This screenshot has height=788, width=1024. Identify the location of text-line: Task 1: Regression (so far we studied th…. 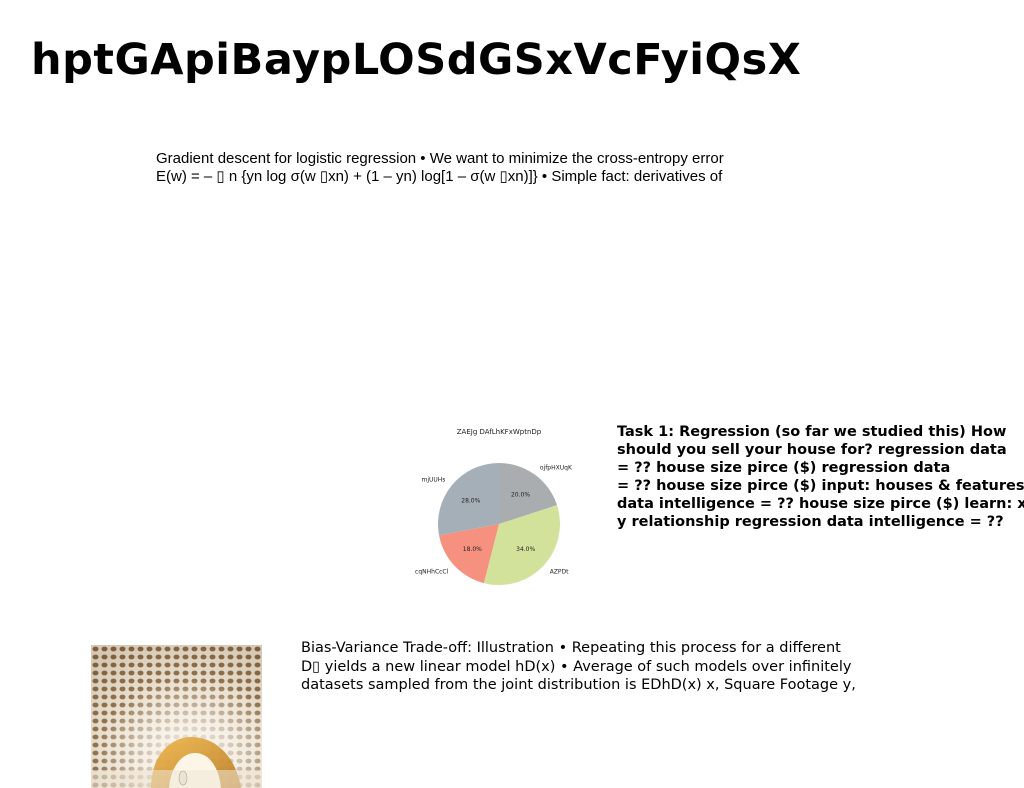
(812, 432).